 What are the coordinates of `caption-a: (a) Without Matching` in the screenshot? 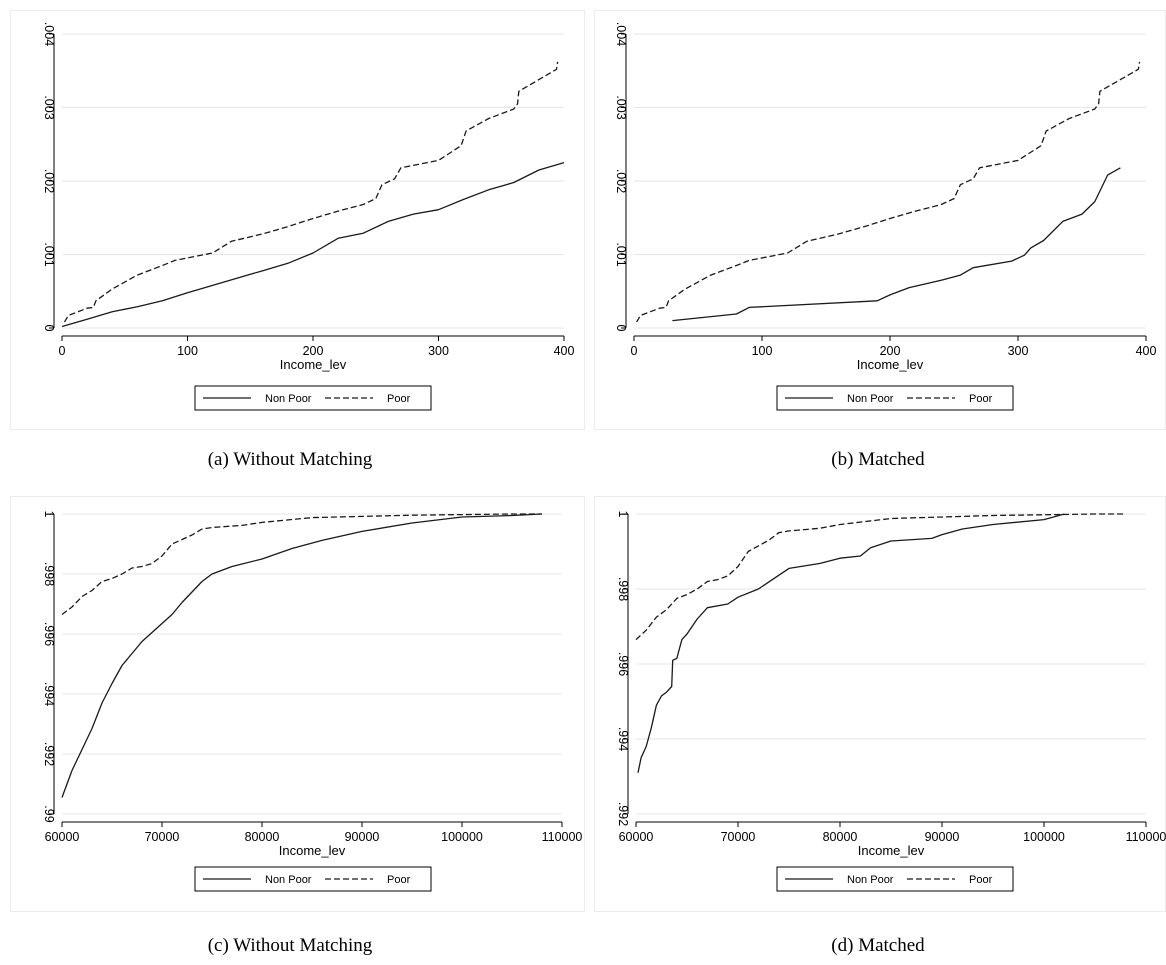 It's located at (290, 459).